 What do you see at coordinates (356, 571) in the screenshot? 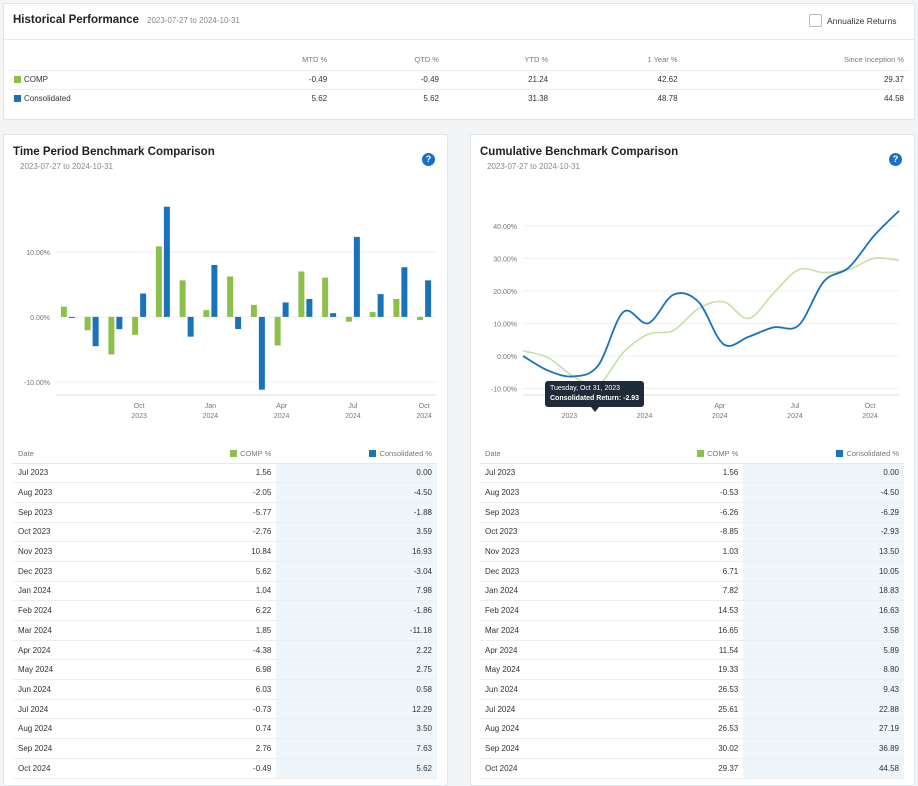
I see `cell-consolidated: -3.04` at bounding box center [356, 571].